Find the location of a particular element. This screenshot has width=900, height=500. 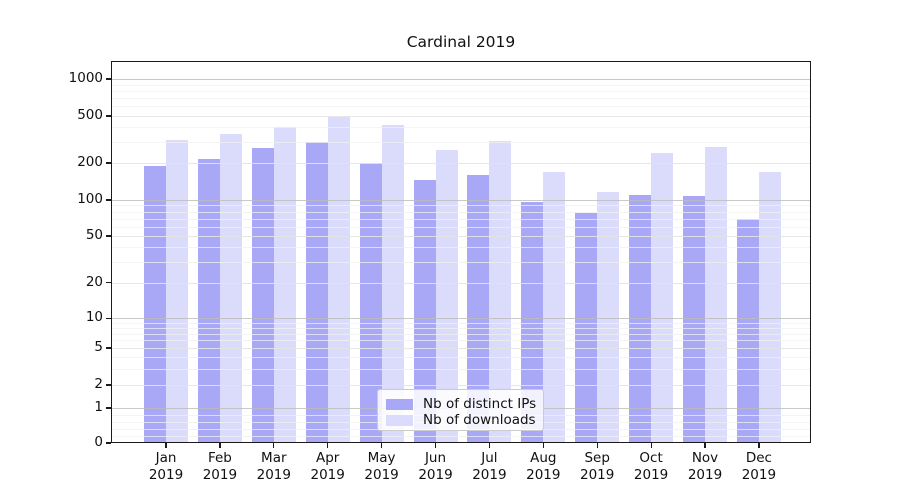

y-tick-label: 200 is located at coordinates (90, 162).